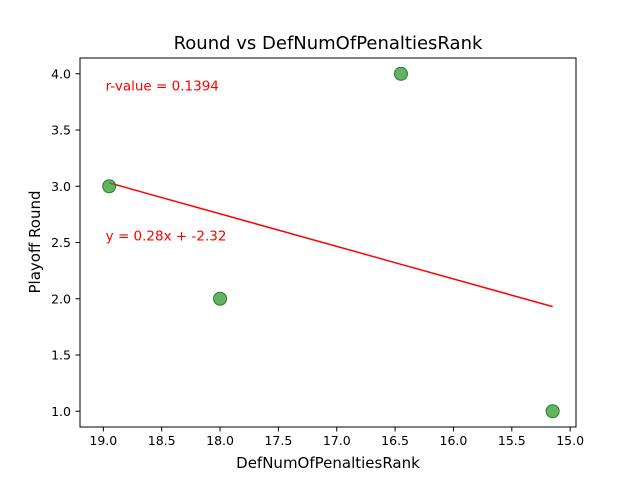 Image resolution: width=640 pixels, height=480 pixels. What do you see at coordinates (337, 440) in the screenshot?
I see `x-tick-label: 17.0` at bounding box center [337, 440].